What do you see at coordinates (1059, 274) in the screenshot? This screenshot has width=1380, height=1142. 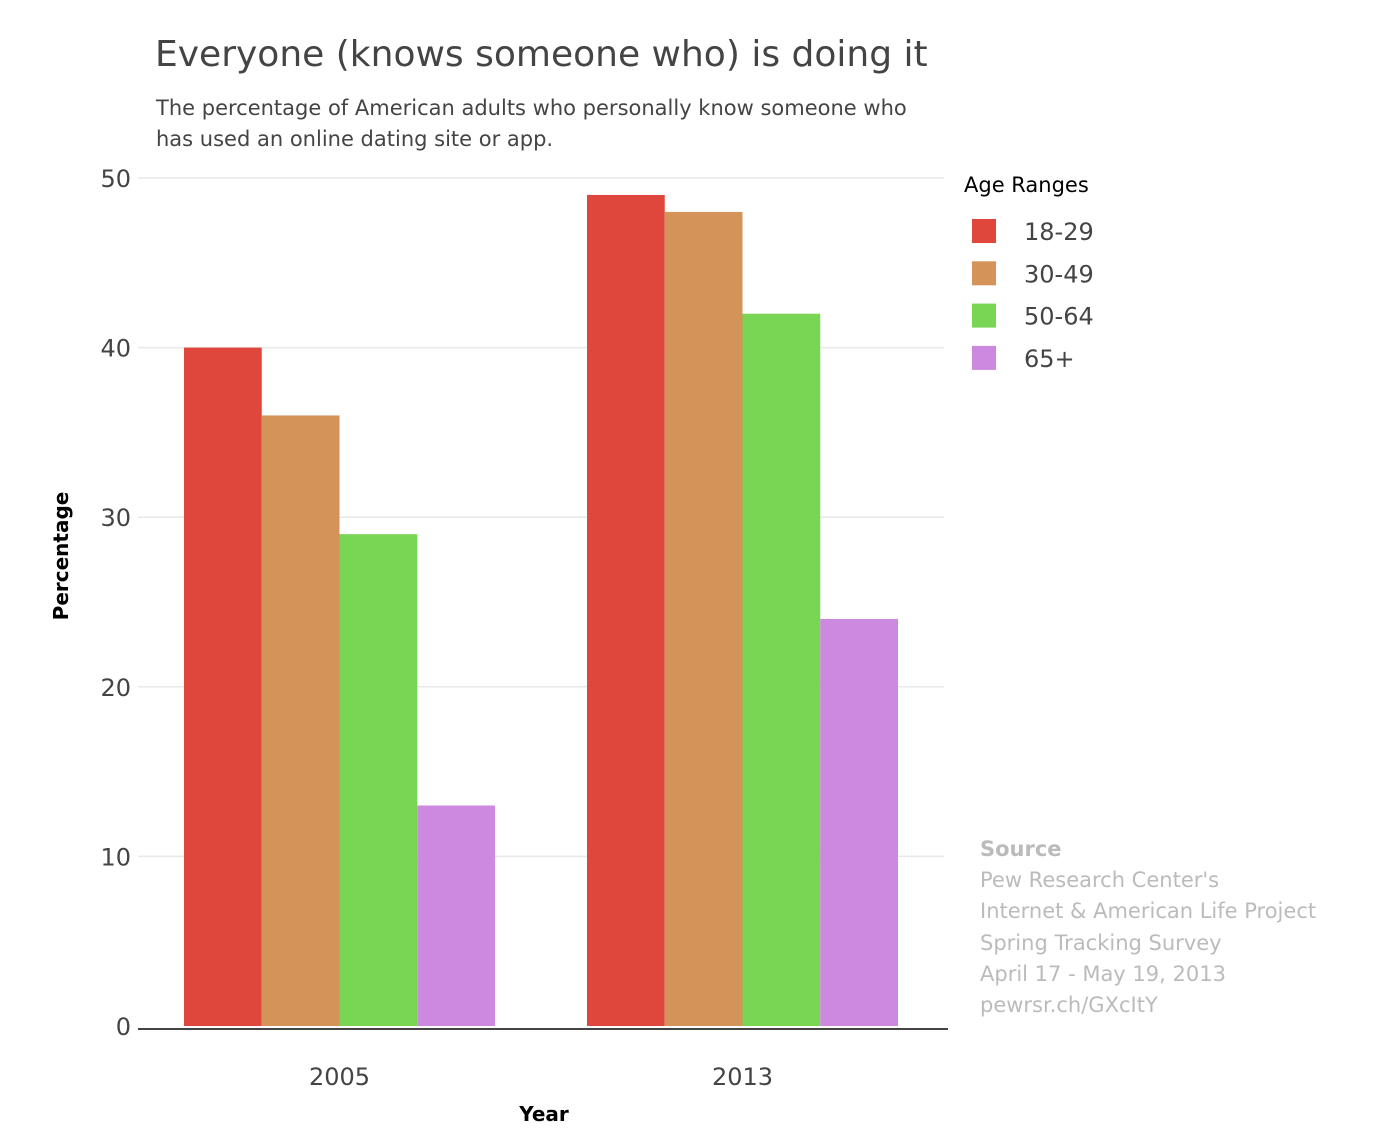 I see `legend-label: 30-49` at bounding box center [1059, 274].